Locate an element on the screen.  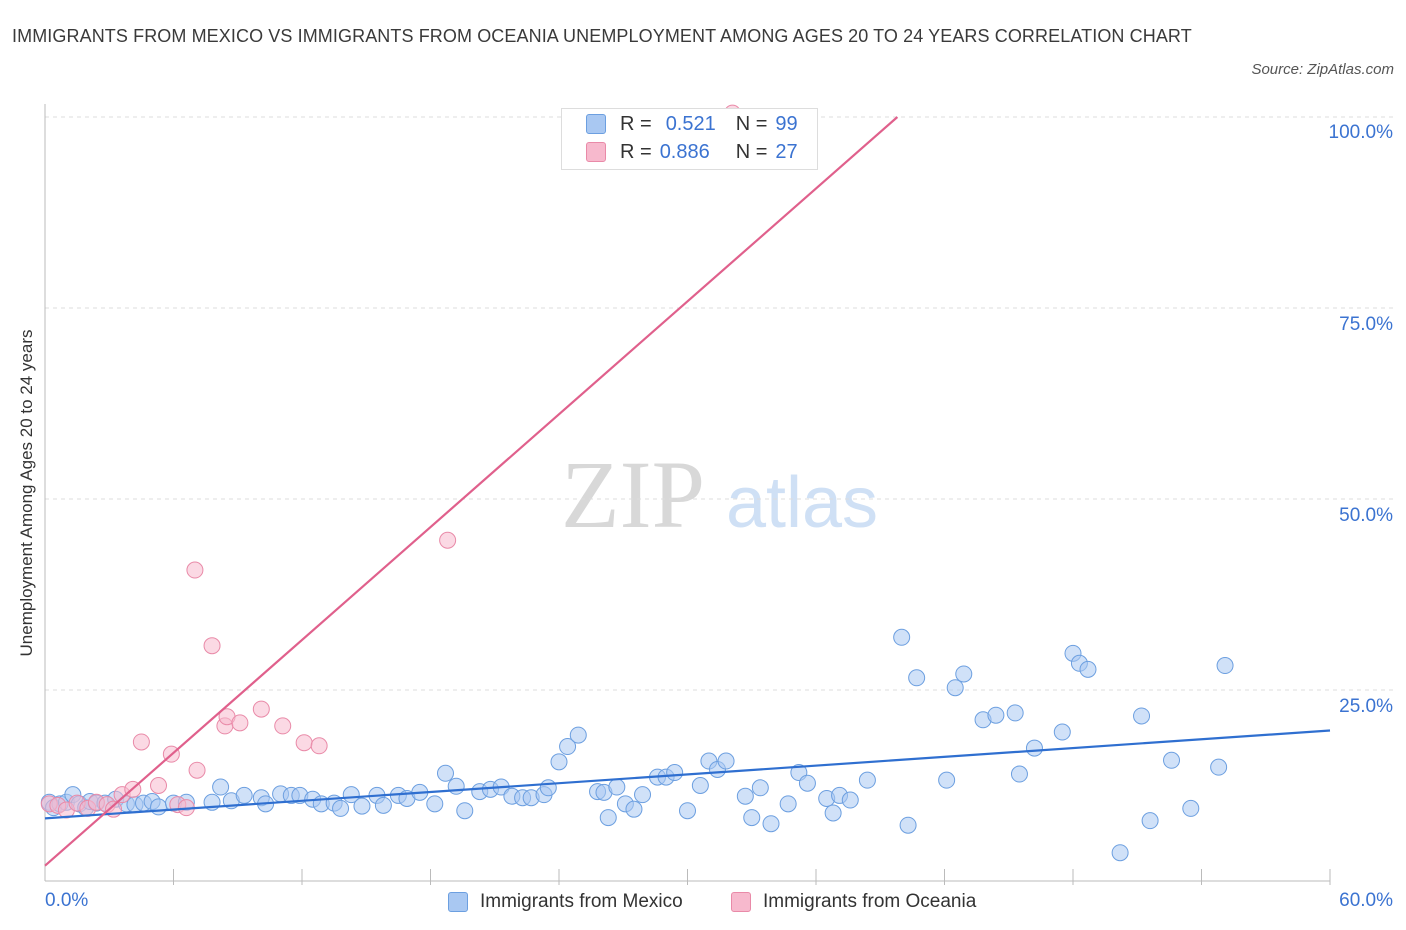
x-tick-label-min: 0.0% is located at coordinates (67, 900).